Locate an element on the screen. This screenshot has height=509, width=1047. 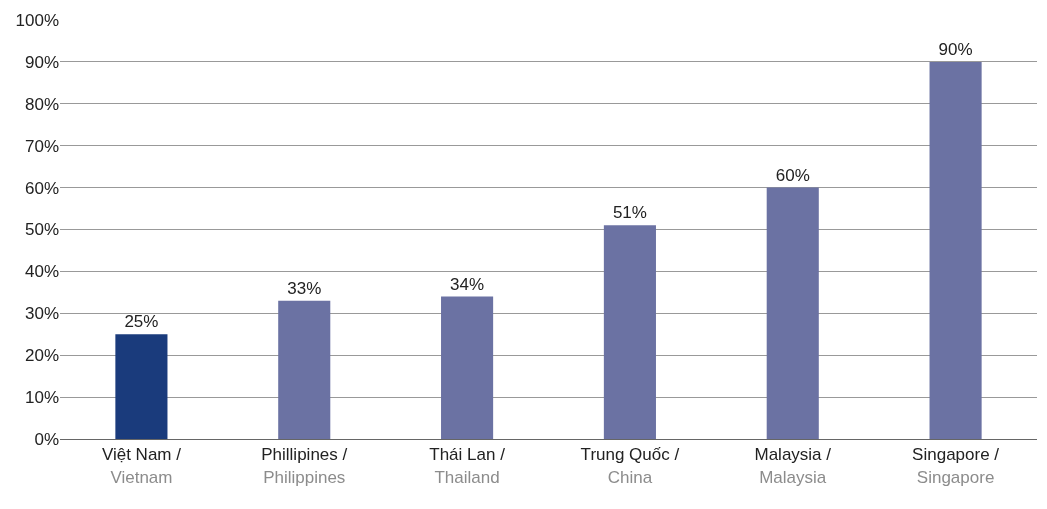
y-tick-label: 40% is located at coordinates (41, 272).